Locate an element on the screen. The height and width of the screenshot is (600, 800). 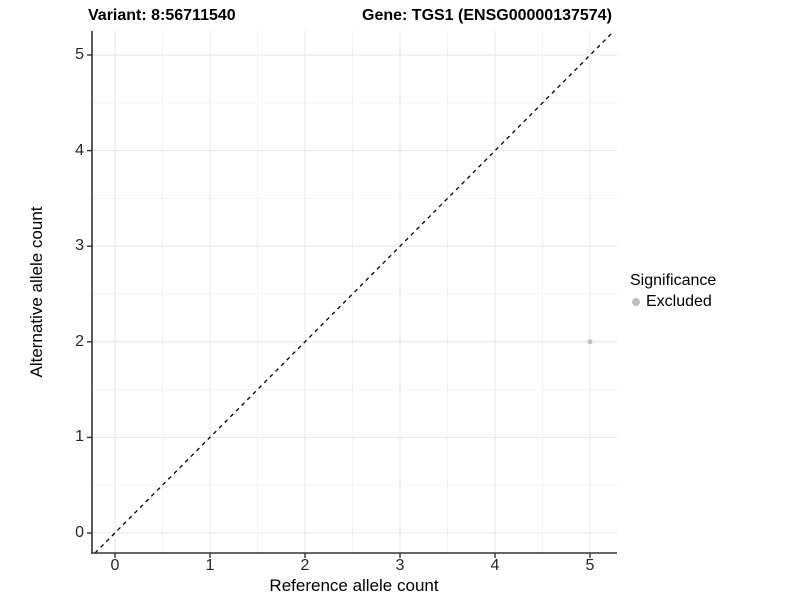
y-tick-label: 1 is located at coordinates (79, 436).